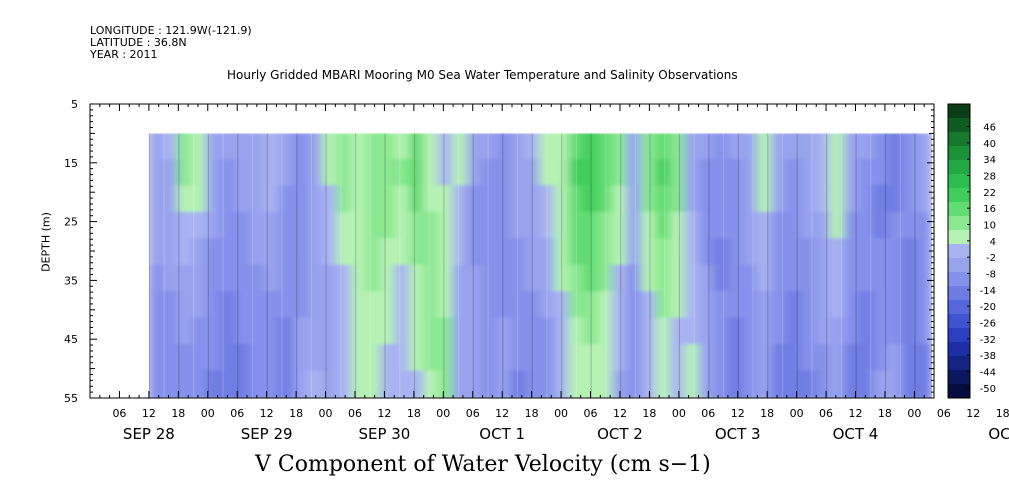 The image size is (1009, 504). I want to click on x-day-label: OCT 3, so click(738, 434).